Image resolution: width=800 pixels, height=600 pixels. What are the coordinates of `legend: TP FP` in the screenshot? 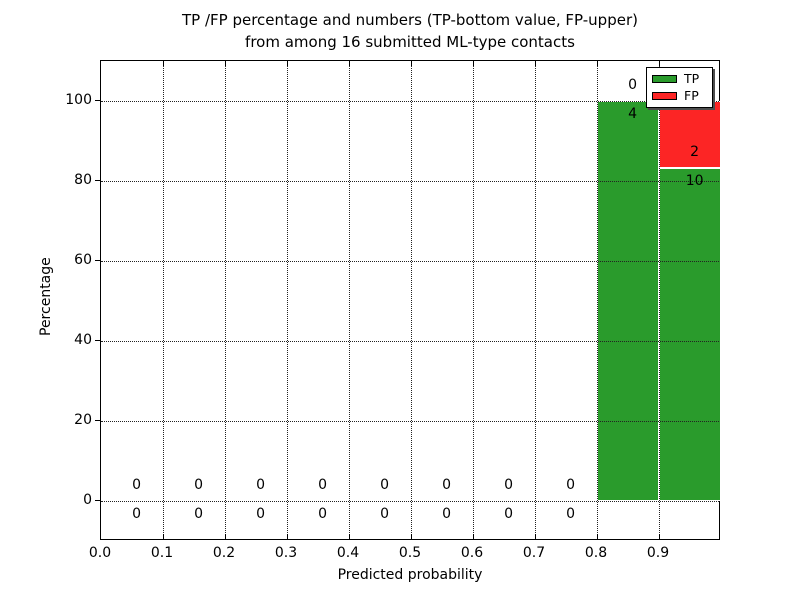 It's located at (679, 87).